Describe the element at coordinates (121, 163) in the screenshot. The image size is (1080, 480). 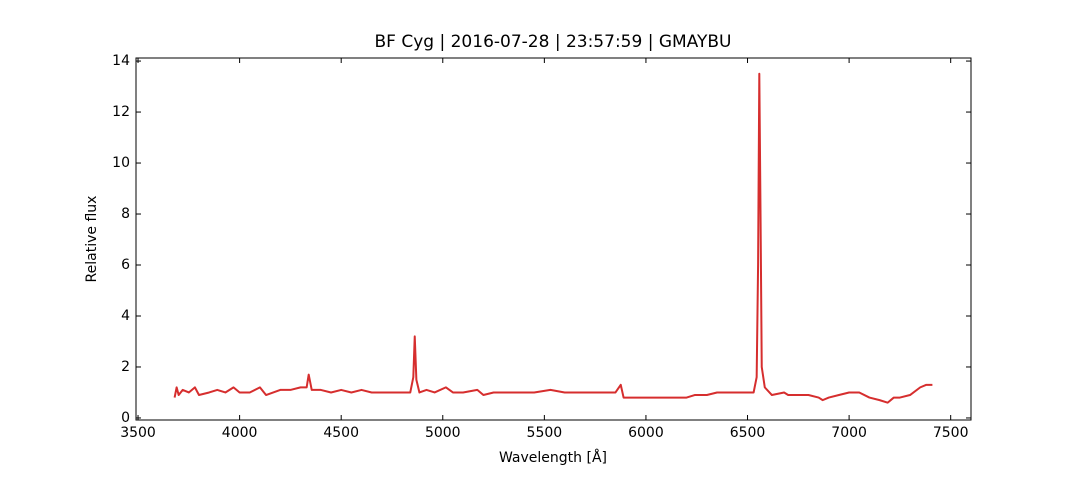
I see `y-tick-label: 10` at that location.